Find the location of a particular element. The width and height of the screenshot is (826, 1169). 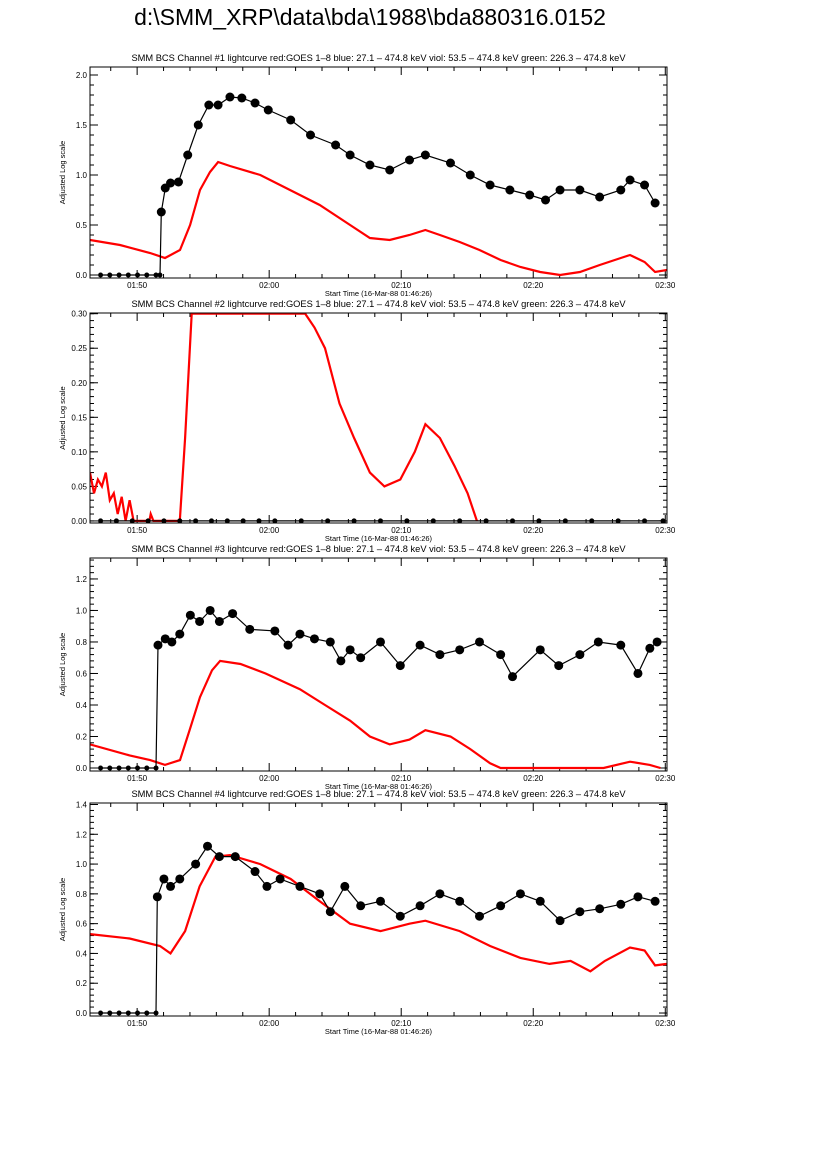

y-axis-label: Adjusted Log scale is located at coordinates (62, 909).